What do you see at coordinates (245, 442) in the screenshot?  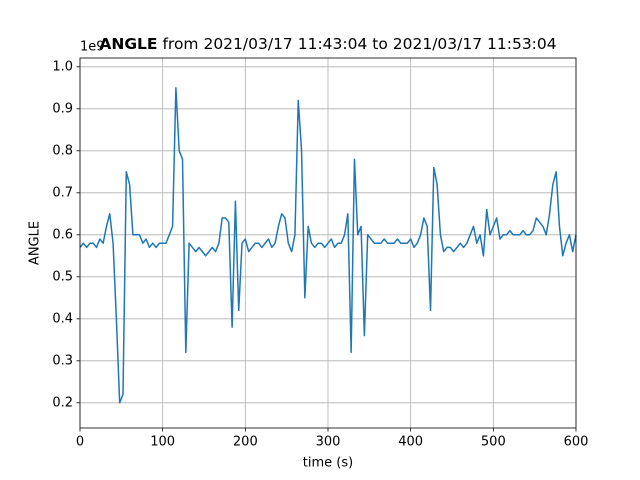 I see `x-tick-label: 200` at bounding box center [245, 442].